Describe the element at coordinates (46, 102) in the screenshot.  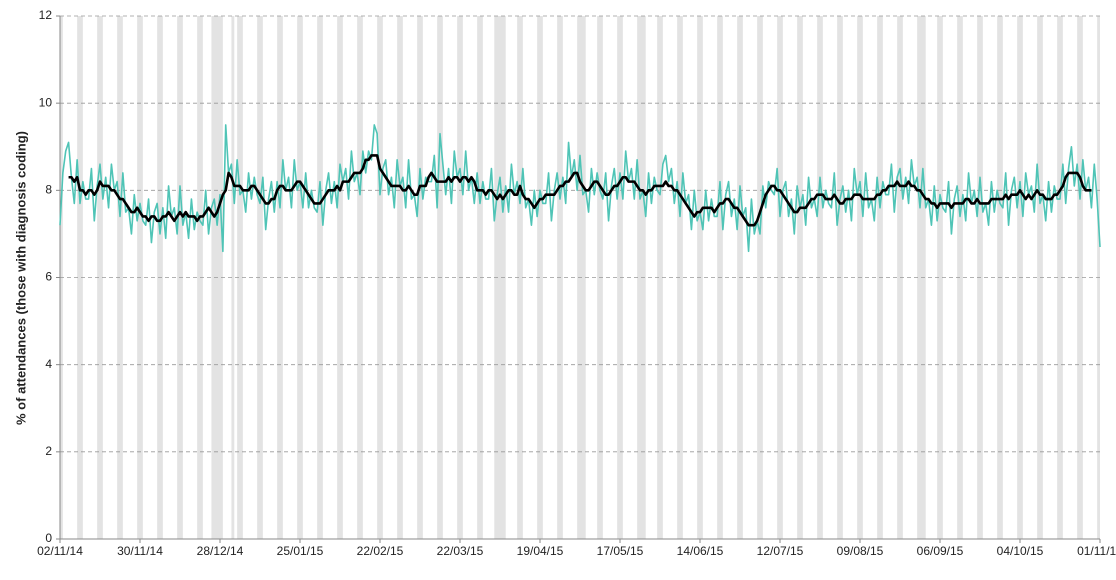
I see `y-tick-label: 10` at that location.